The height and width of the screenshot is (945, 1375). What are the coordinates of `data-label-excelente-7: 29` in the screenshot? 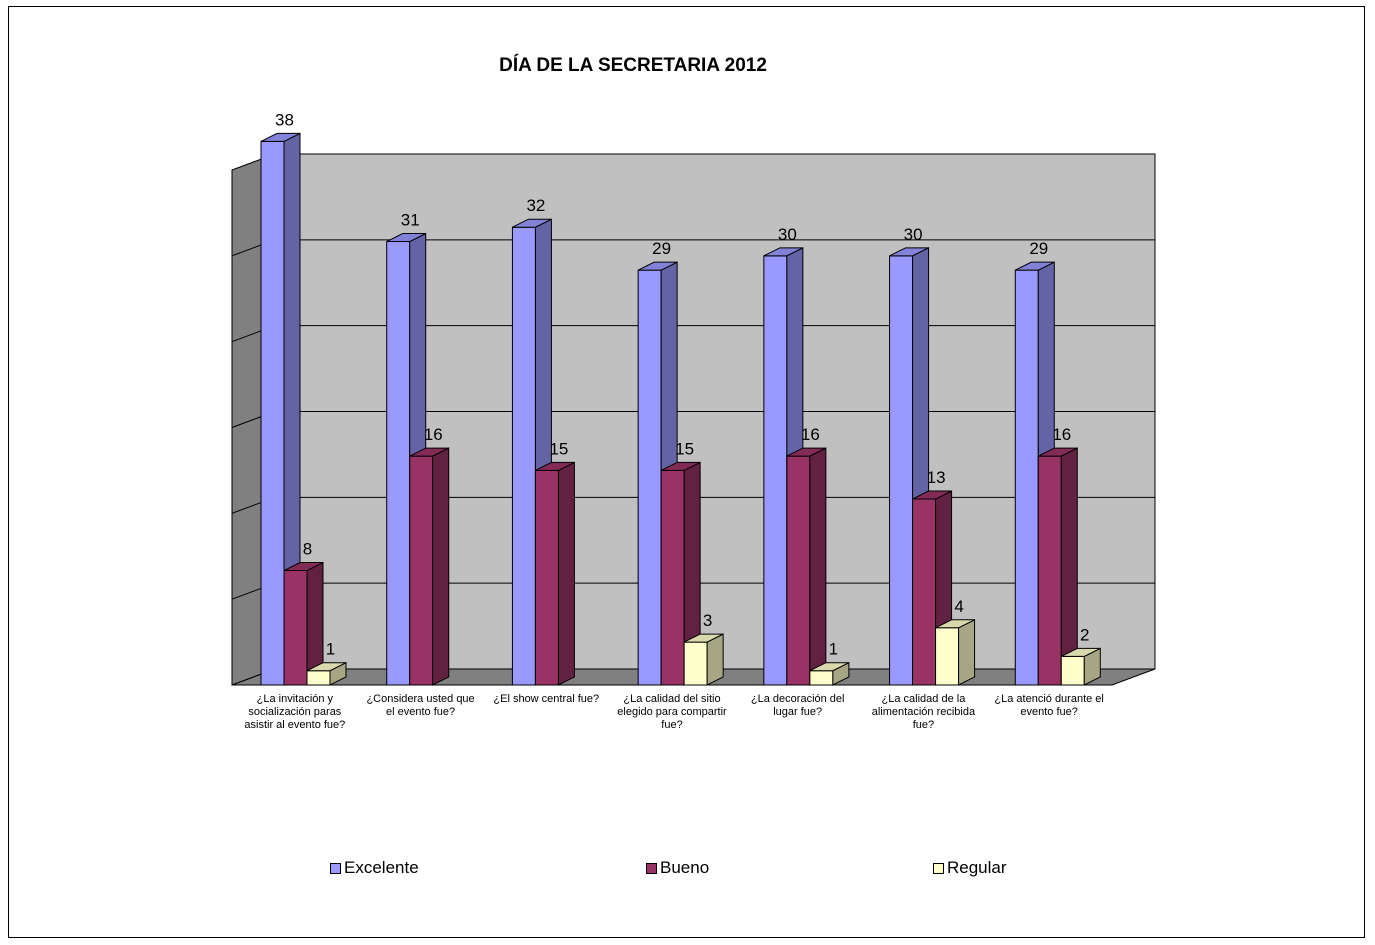 It's located at (1038, 248).